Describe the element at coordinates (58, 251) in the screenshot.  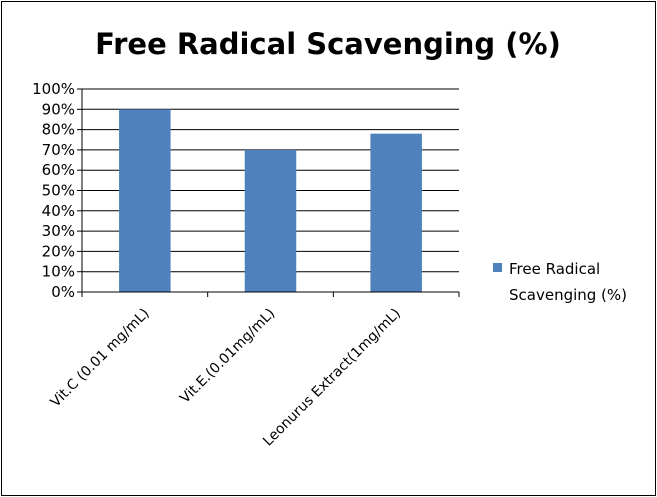
I see `y-tick-label: 20%` at that location.